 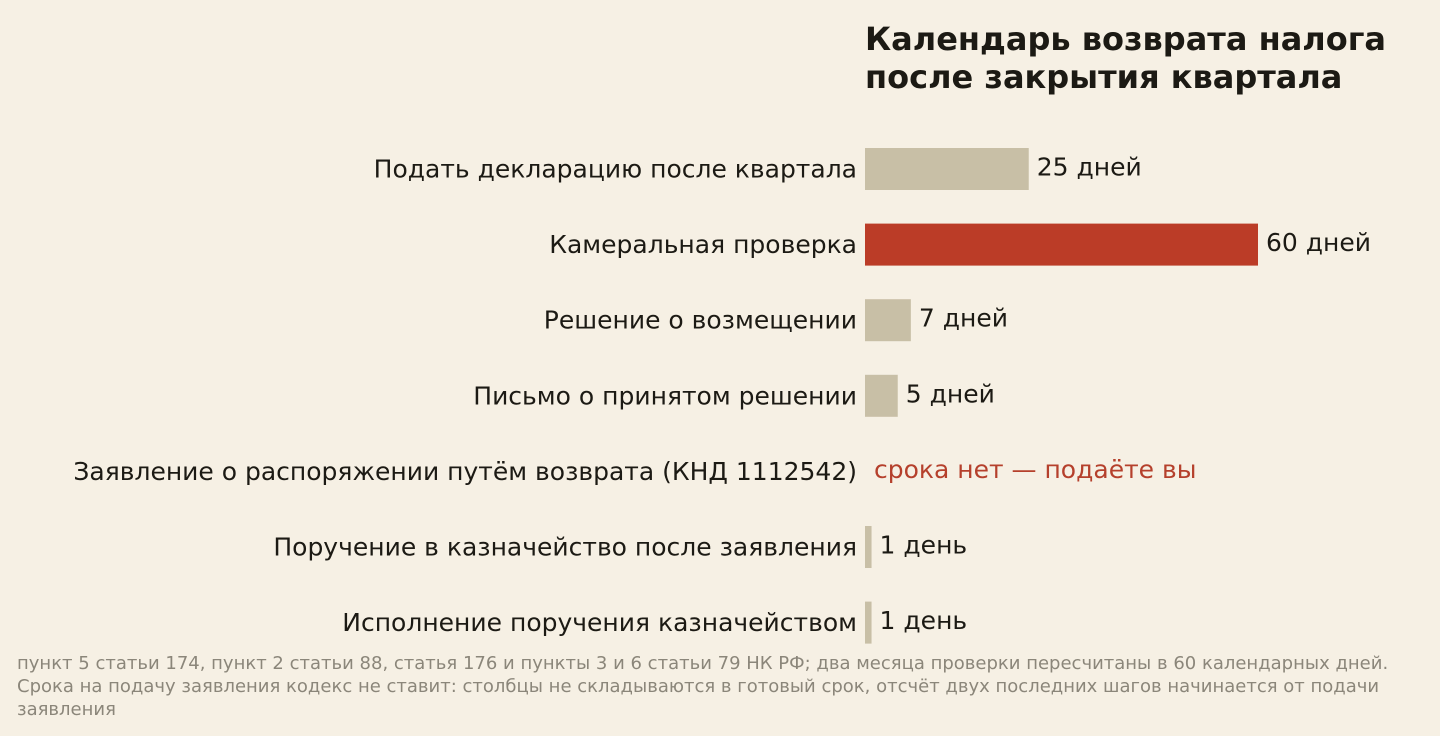 What do you see at coordinates (1318, 242) in the screenshot?
I see `value-label: 60 дней` at bounding box center [1318, 242].